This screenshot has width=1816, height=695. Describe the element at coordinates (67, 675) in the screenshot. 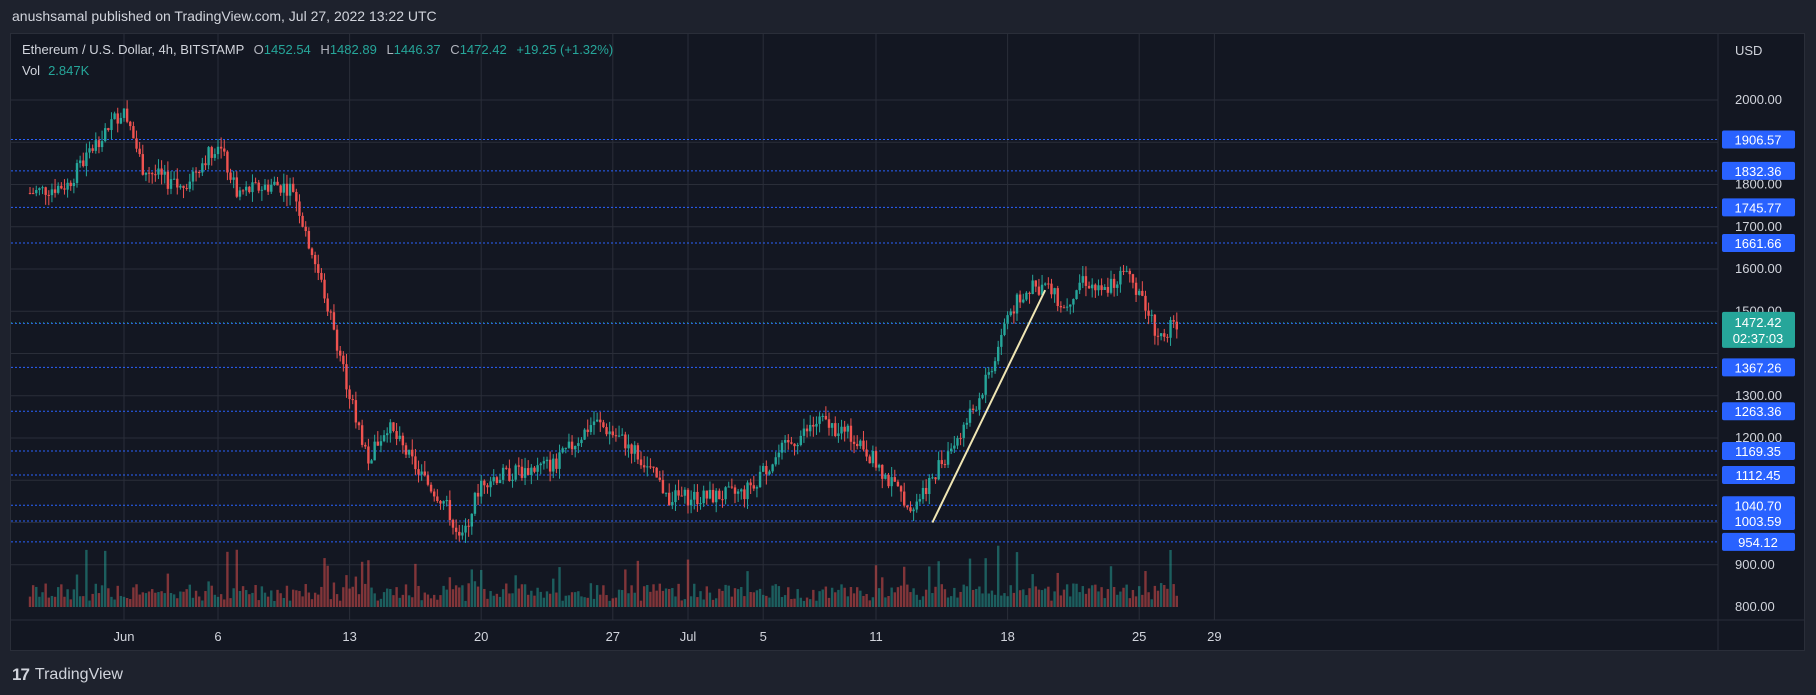

I see `tradingview-logo: 17 TradingView` at that location.